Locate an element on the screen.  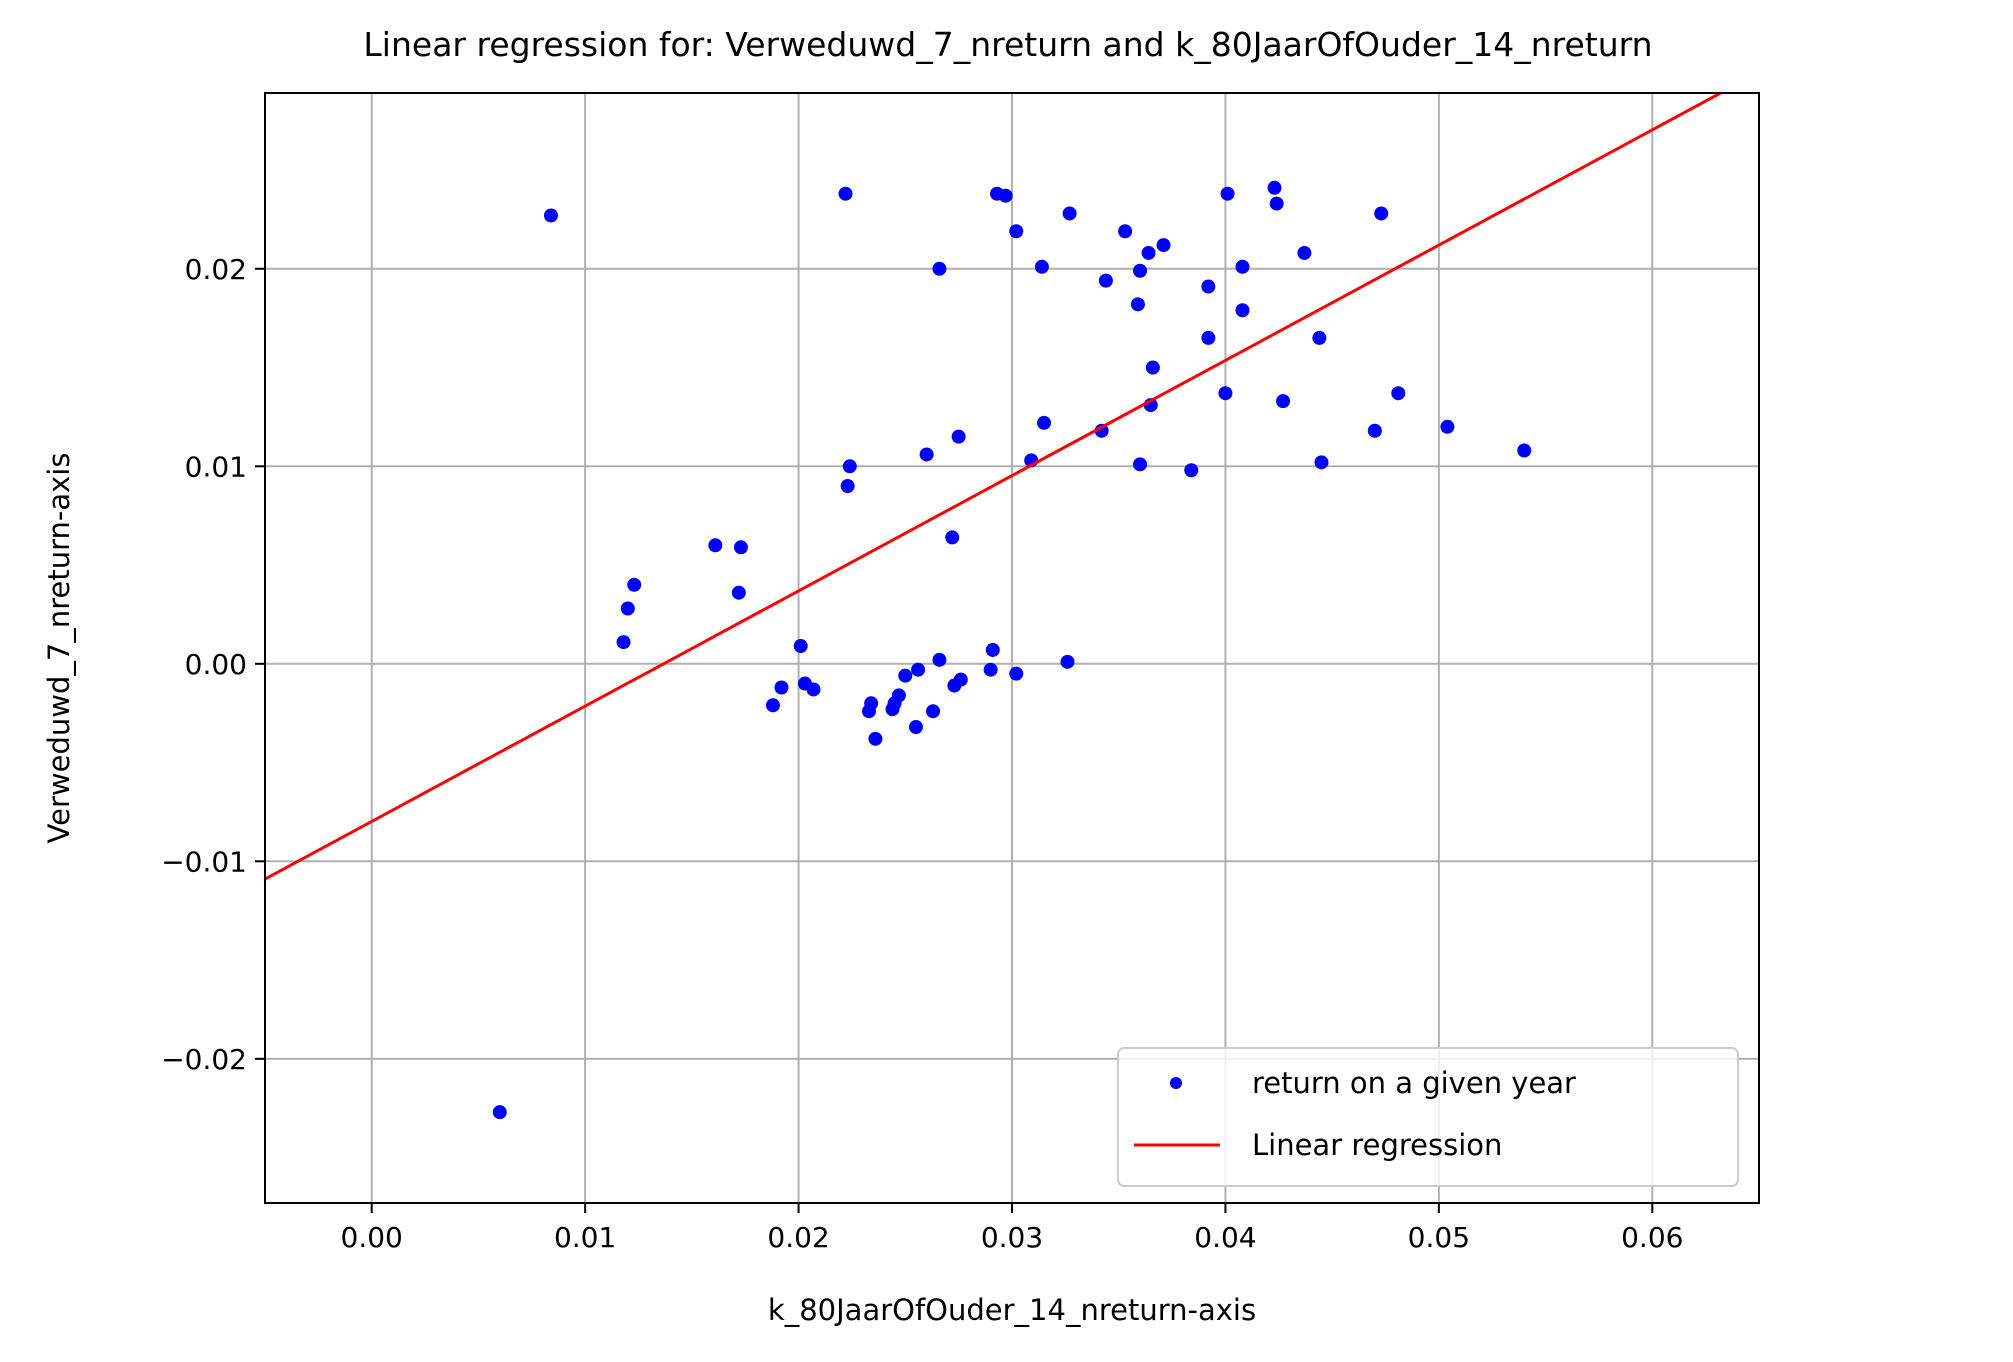
x-axis-ticks: 0.00 0.01 0.02 0.03 0.04 0.05 0.06 is located at coordinates (1012, 1228).